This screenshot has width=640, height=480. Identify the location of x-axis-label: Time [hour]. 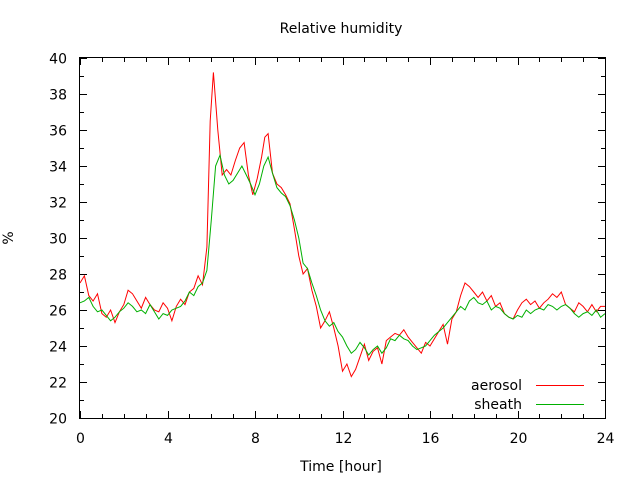
(340, 467).